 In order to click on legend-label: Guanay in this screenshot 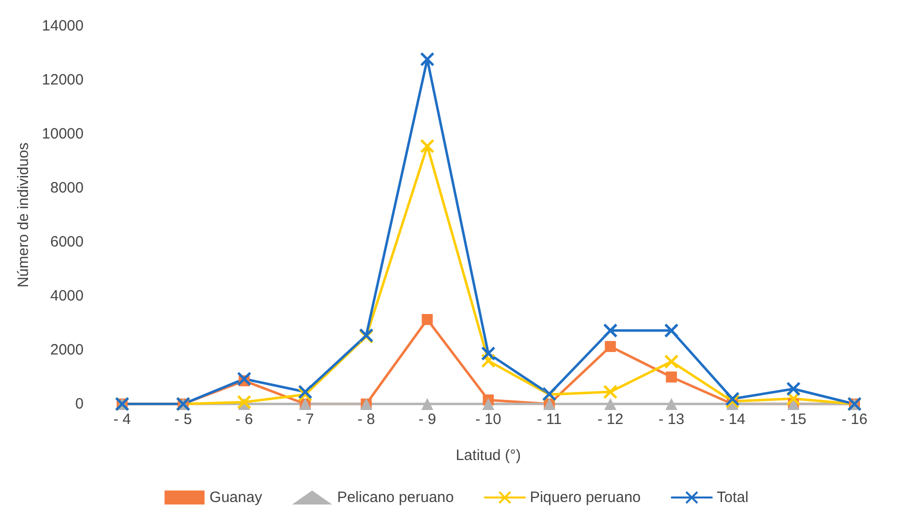, I will do `click(236, 497)`.